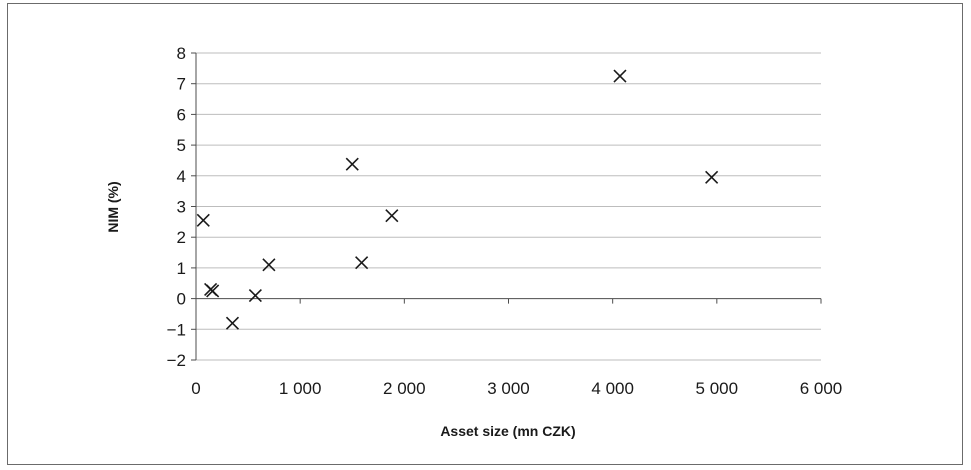 The width and height of the screenshot is (971, 470). Describe the element at coordinates (404, 388) in the screenshot. I see `x-tick-label: 2 000` at that location.